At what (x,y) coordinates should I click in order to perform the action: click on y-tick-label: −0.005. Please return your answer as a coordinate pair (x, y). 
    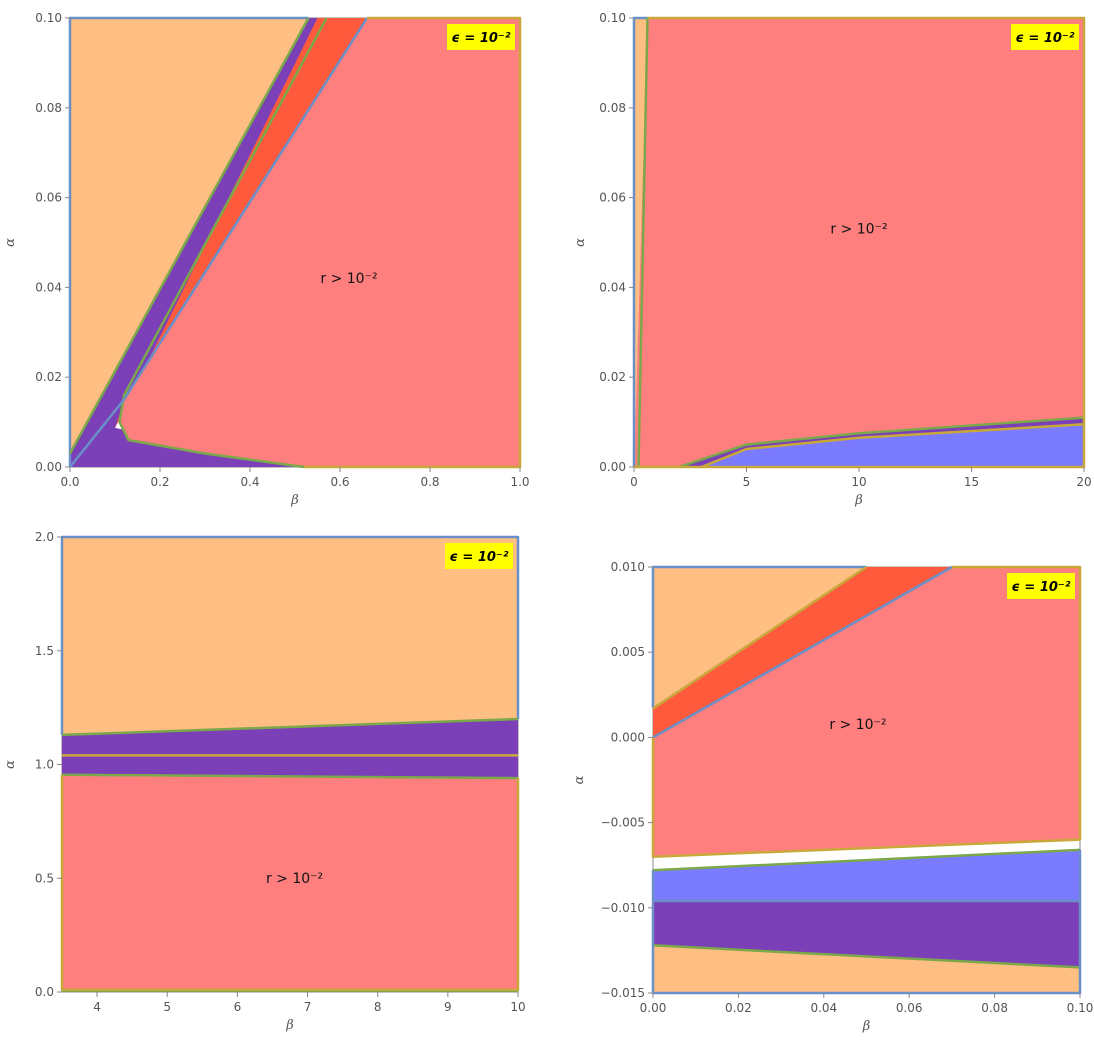
    Looking at the image, I should click on (623, 823).